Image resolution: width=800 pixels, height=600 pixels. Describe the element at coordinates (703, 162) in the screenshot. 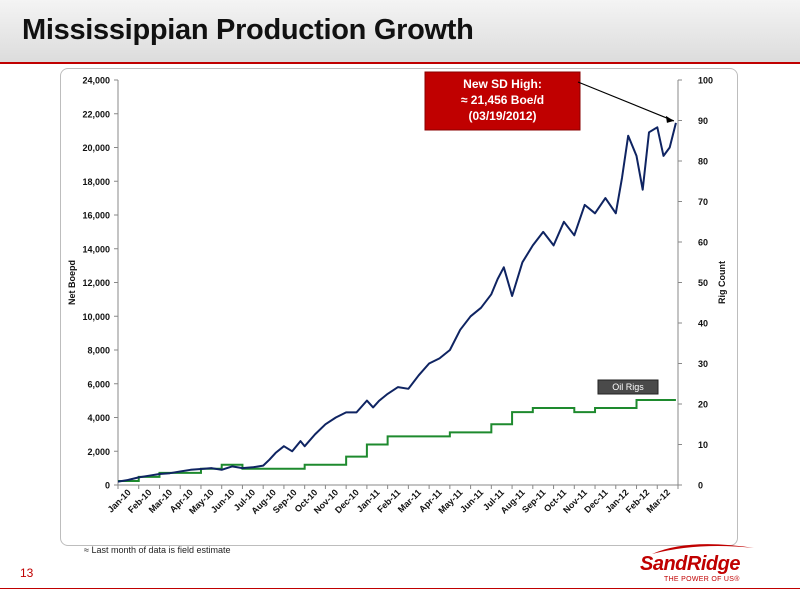

I see `y-right-tick-label: 80` at that location.